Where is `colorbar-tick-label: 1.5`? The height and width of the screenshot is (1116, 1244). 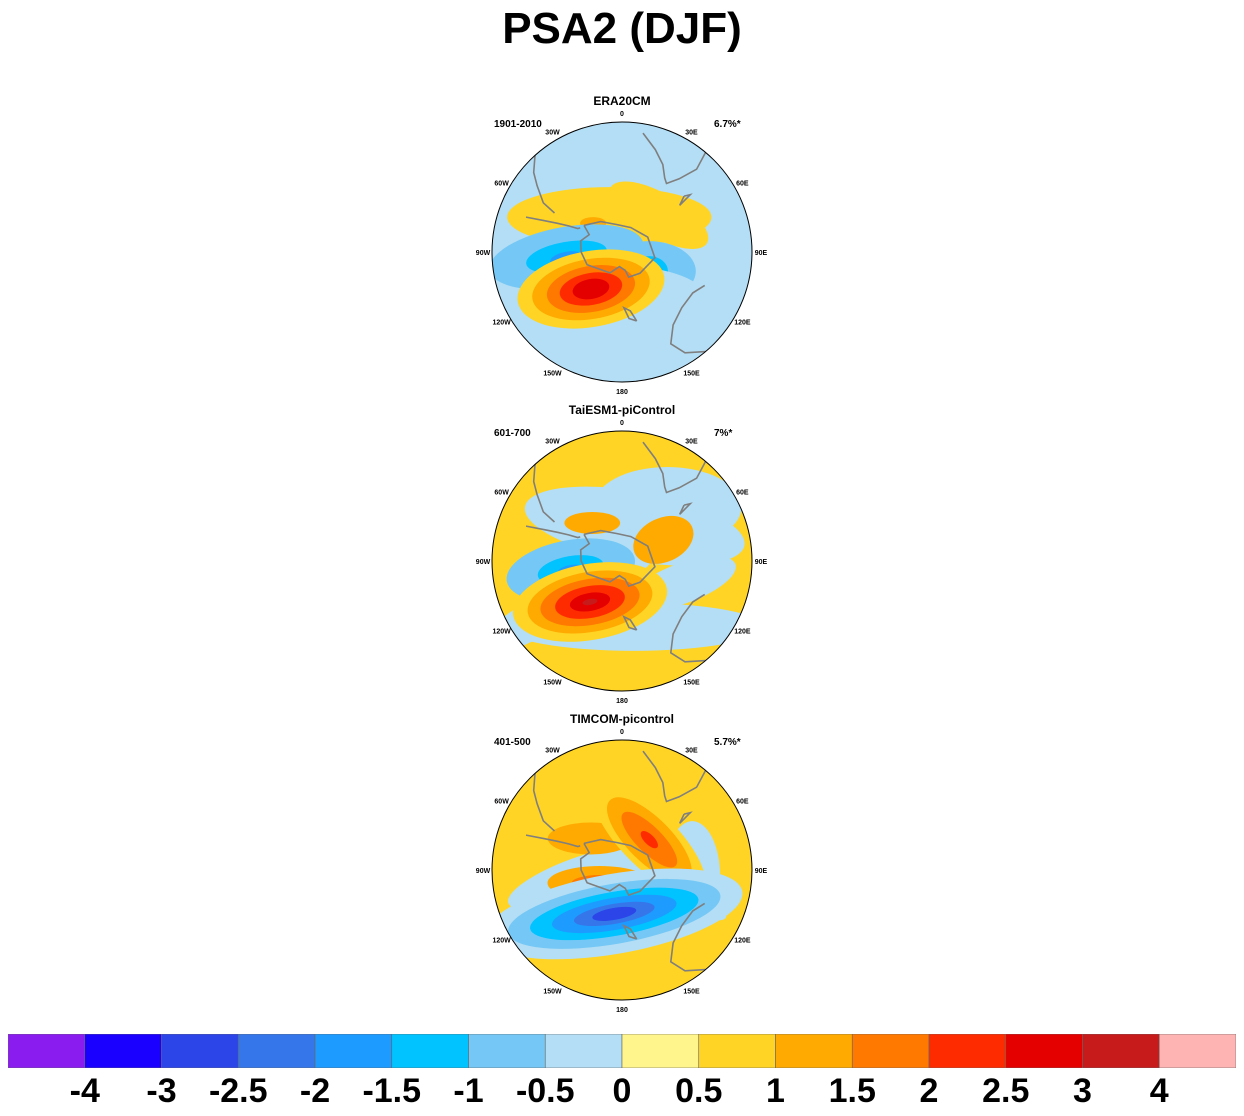
colorbar-tick-label: 1.5 is located at coordinates (852, 1091).